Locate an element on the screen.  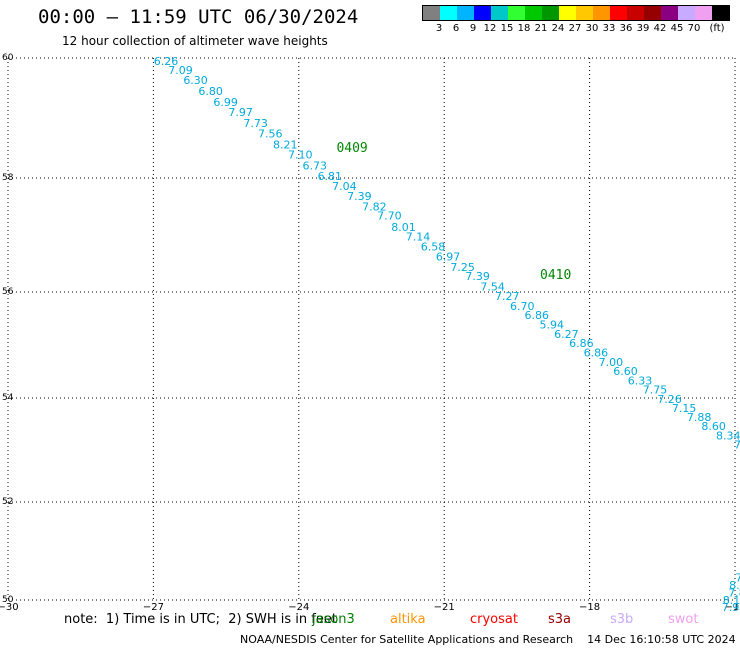
legend-label: 9 is located at coordinates (473, 28).